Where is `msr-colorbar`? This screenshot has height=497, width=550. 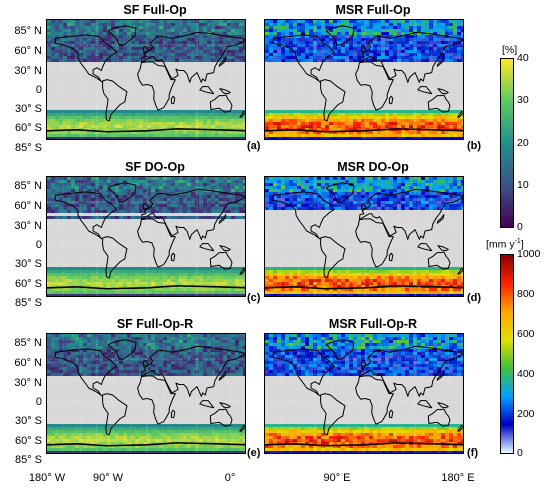 msr-colorbar is located at coordinates (507, 354).